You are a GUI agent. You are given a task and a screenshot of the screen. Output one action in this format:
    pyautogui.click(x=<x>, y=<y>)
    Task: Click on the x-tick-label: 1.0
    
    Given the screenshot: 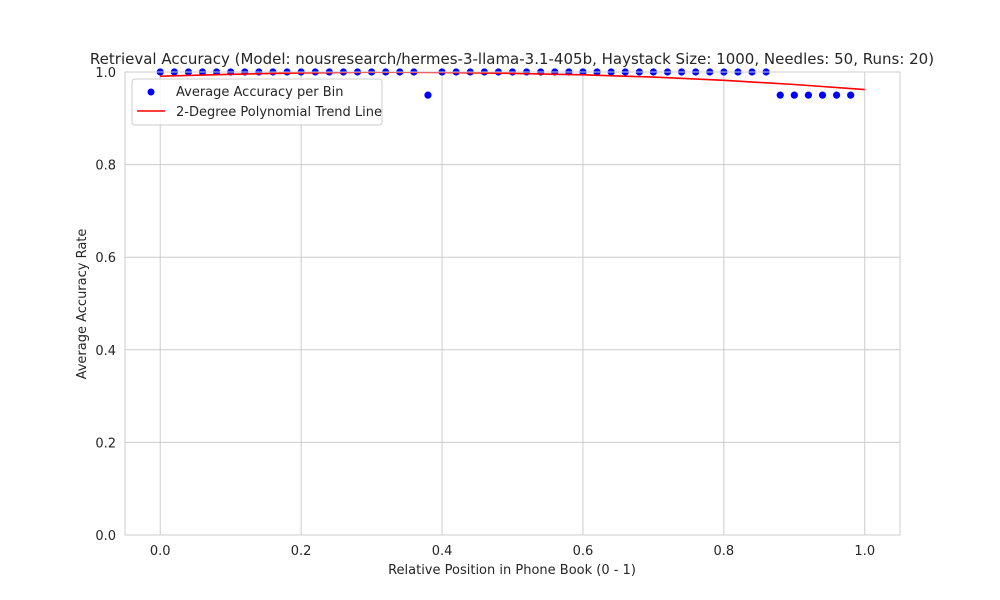 What is the action you would take?
    pyautogui.click(x=864, y=551)
    